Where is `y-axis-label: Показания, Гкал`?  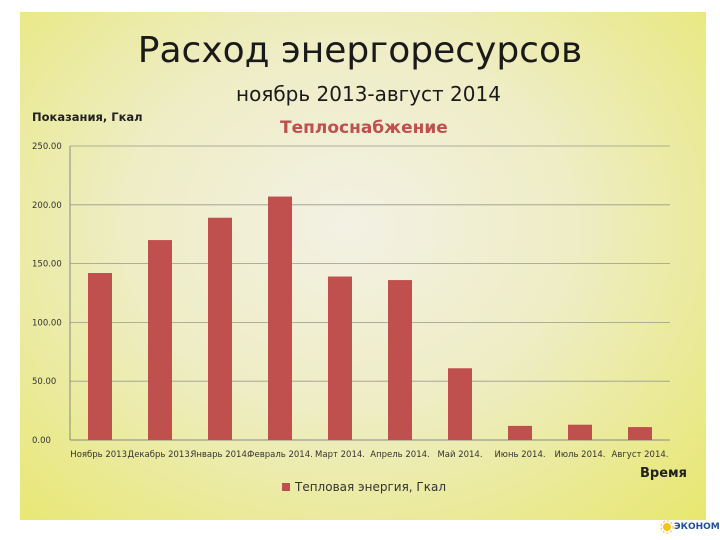
y-axis-label: Показания, Гкал is located at coordinates (87, 117).